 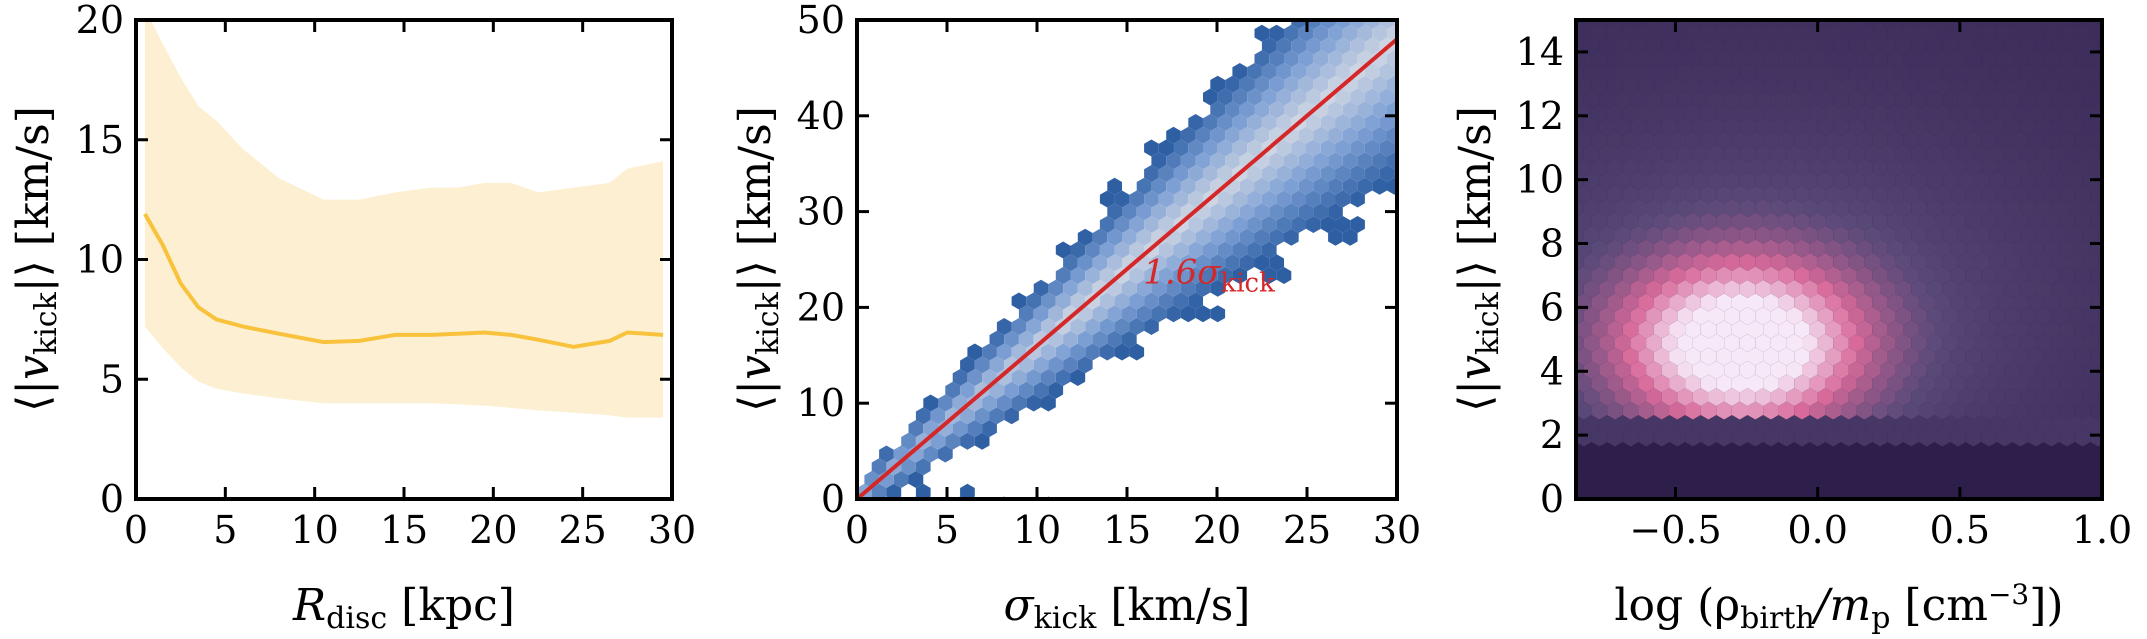 What do you see at coordinates (112, 499) in the screenshot?
I see `p1-ytick-label: 0` at bounding box center [112, 499].